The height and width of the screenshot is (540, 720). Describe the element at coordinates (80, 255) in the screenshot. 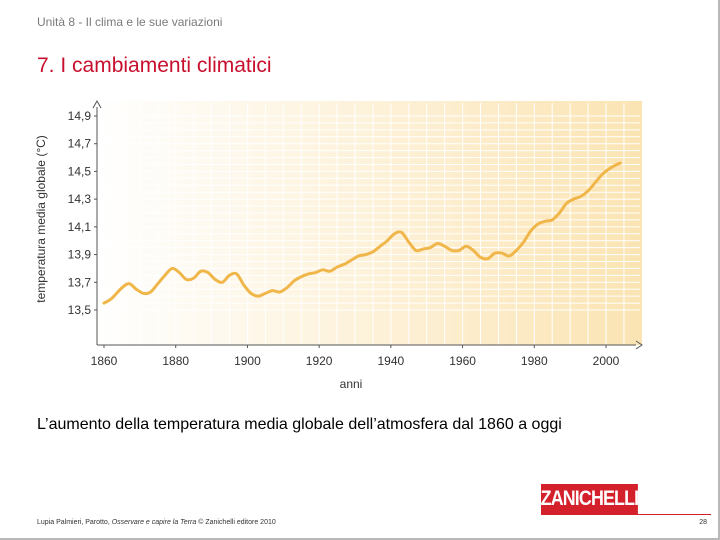

I see `y-tick-label: 13,9` at that location.